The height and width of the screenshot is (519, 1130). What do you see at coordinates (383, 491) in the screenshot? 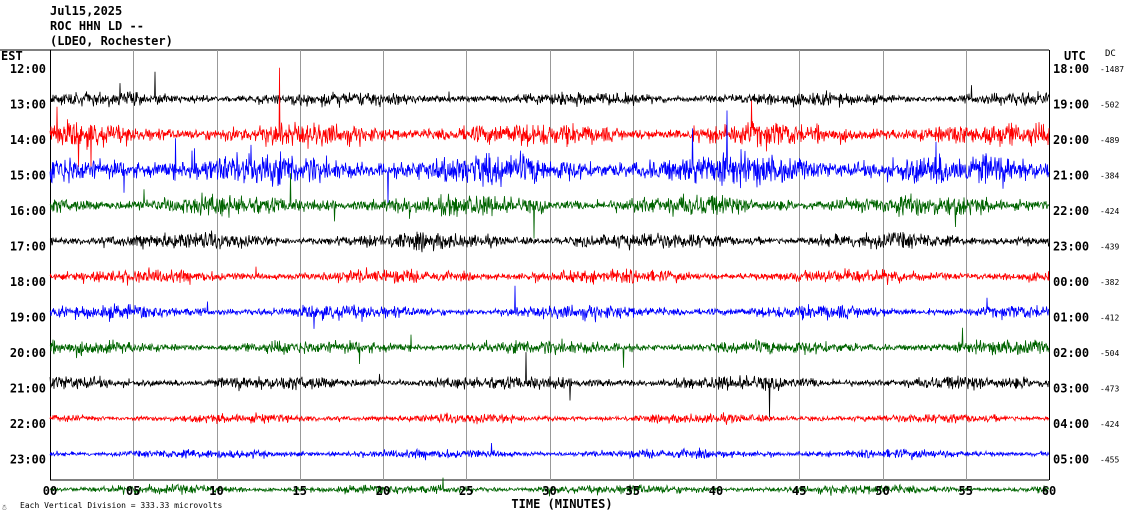
I see `x-tick-label: 20` at bounding box center [383, 491].